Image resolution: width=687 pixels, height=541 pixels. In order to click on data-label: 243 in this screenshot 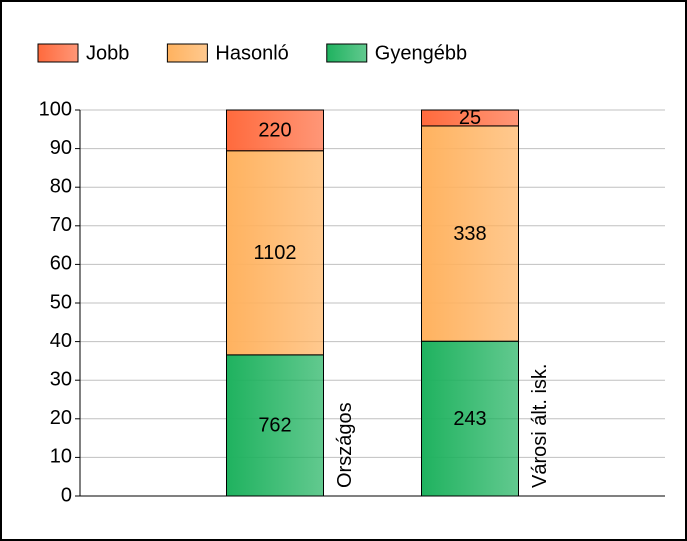, I will do `click(469, 419)`.